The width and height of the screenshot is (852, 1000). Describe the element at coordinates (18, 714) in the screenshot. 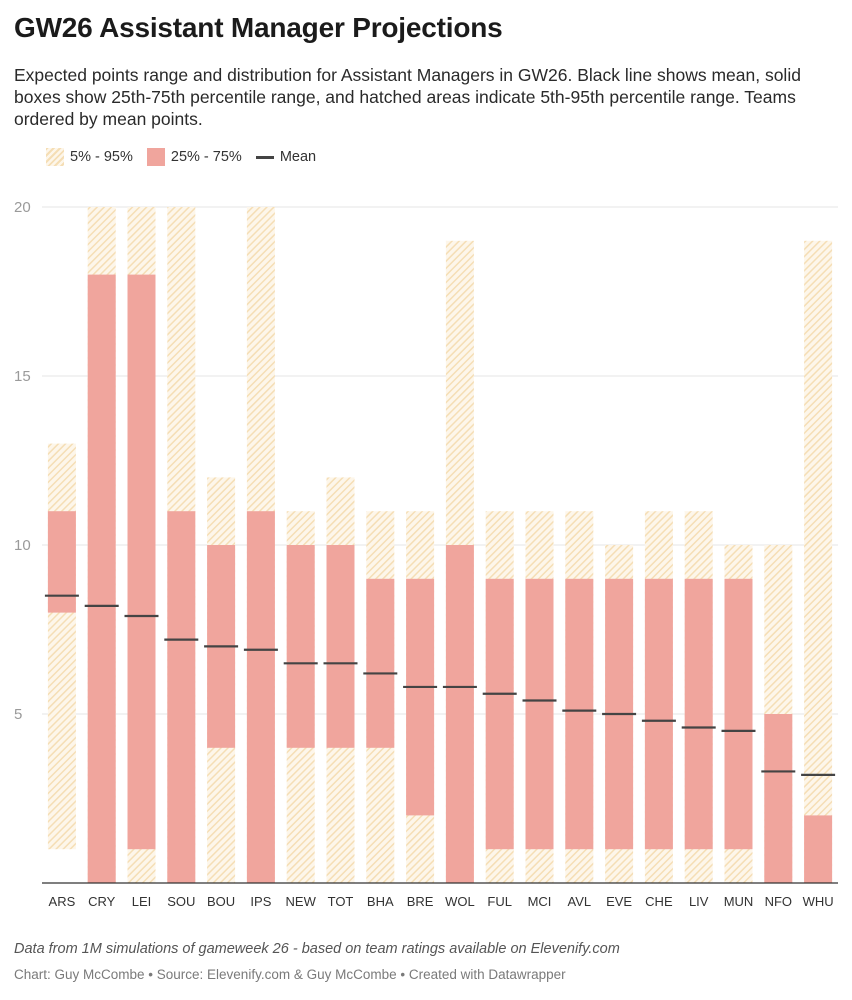

I see `y-tick-label: 5` at that location.